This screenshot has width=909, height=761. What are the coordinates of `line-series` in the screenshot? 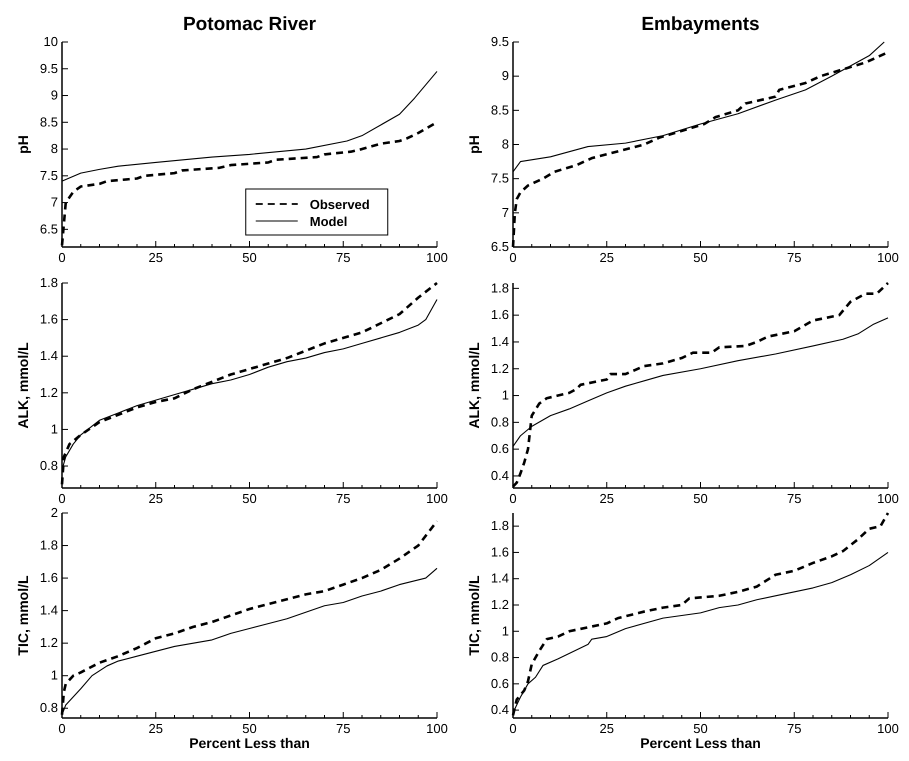 It's located at (701, 614).